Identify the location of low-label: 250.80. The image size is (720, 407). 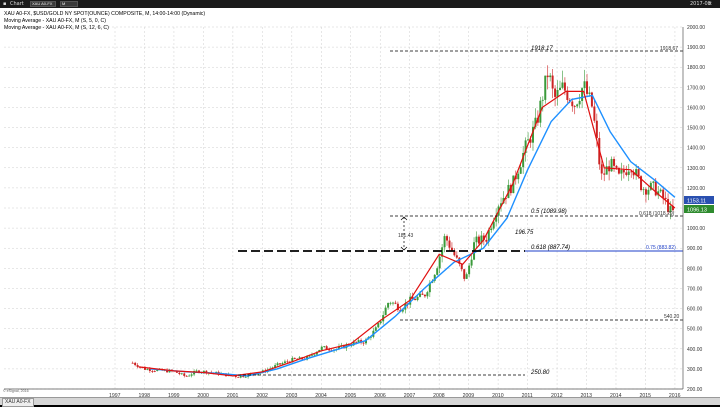
(540, 373).